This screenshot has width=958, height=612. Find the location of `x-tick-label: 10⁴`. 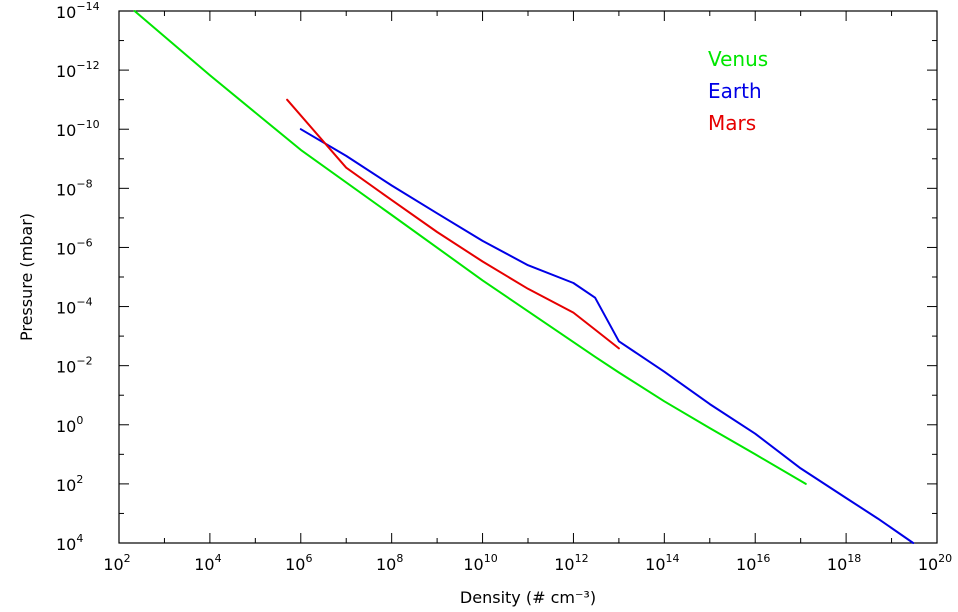

x-tick-label: 10⁴ is located at coordinates (207, 563).